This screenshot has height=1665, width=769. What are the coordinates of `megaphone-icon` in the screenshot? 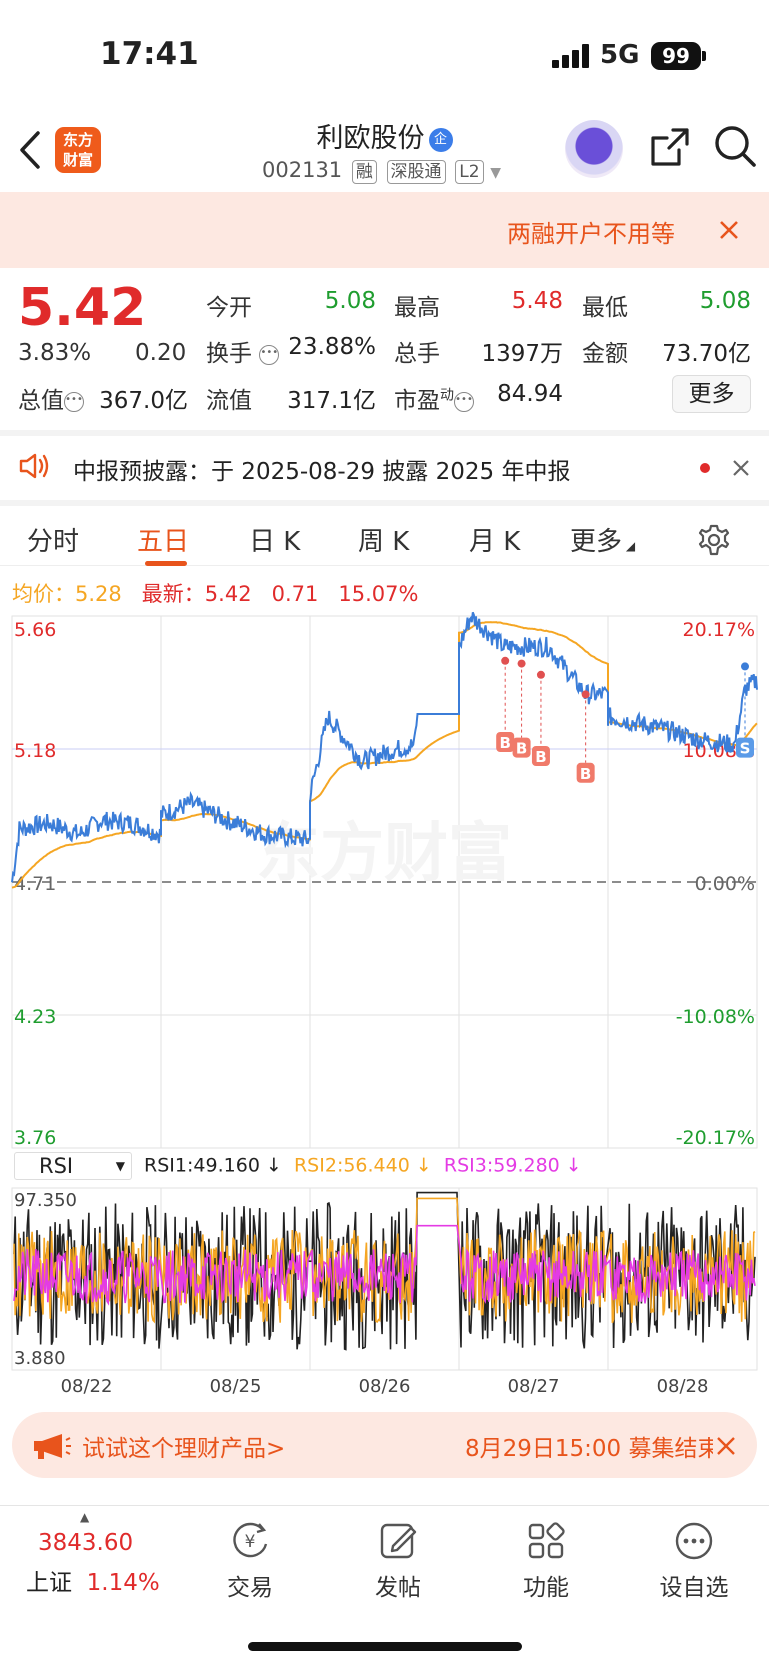 It's located at (52, 1446).